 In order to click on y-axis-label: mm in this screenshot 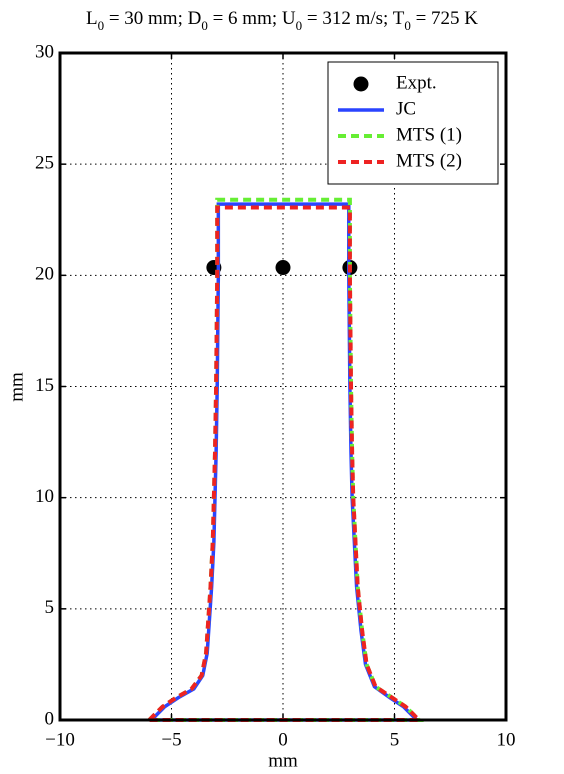, I will do `click(16, 387)`.